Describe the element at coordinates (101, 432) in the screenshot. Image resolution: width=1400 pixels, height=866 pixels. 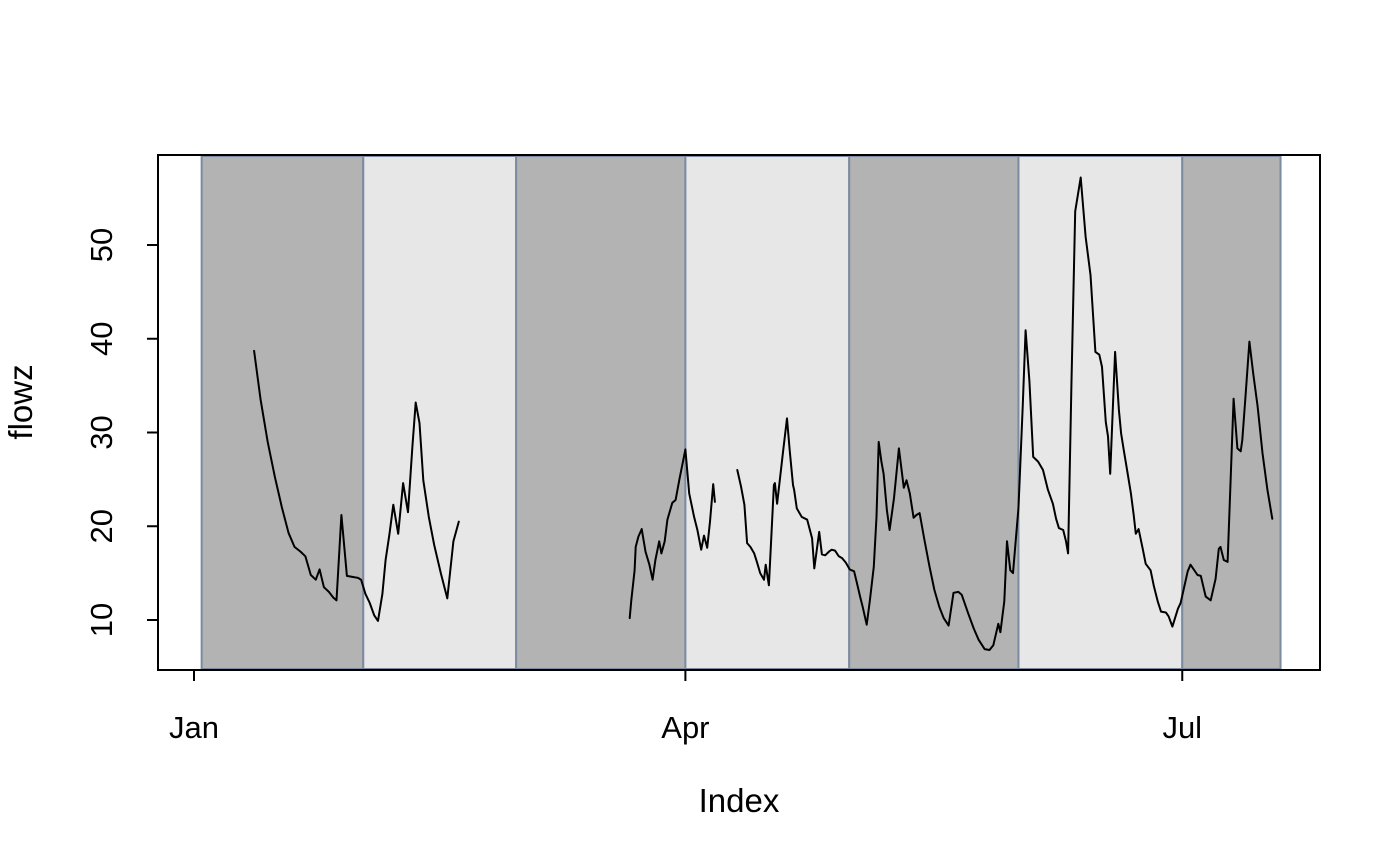
I see `y-tick-label: 30` at that location.